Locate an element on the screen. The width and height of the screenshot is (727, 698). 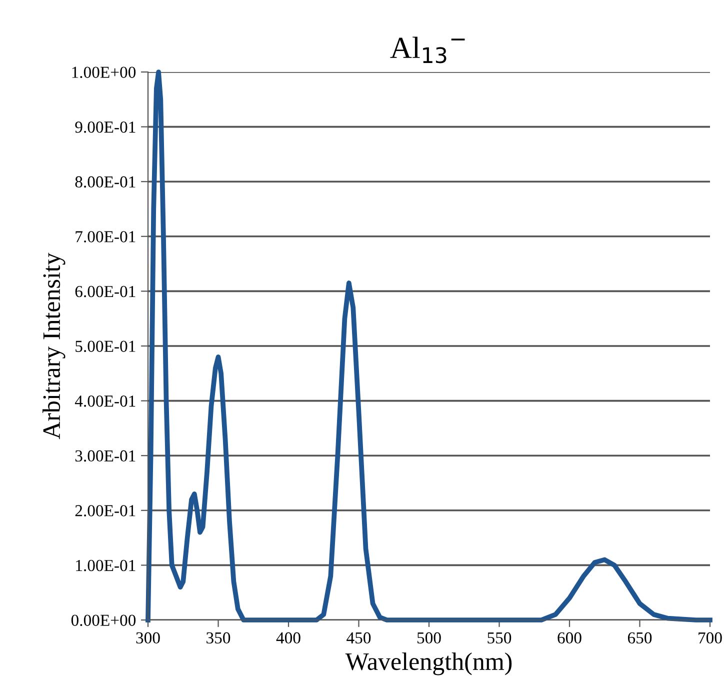
y-tick-label: 5.00E-01 is located at coordinates (106, 346).